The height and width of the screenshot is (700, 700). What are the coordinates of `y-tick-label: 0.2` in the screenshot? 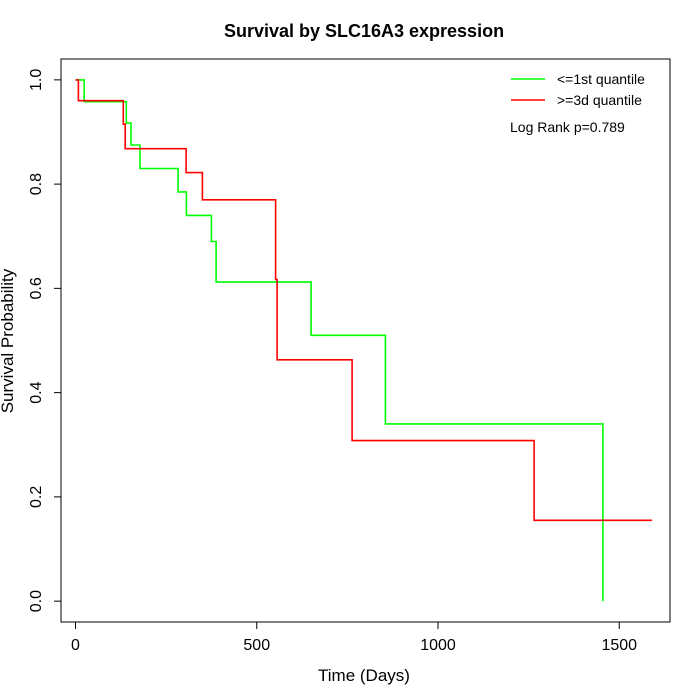 It's located at (36, 497).